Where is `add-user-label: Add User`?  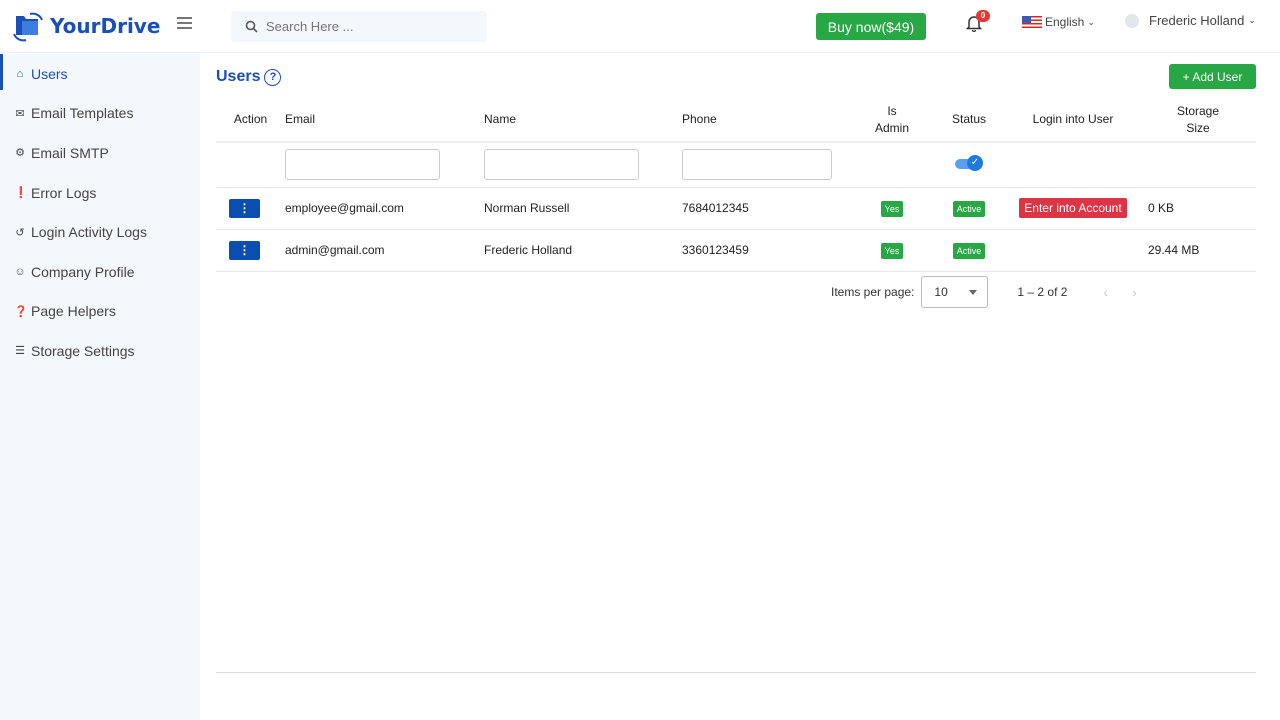 add-user-label: Add User is located at coordinates (1217, 76).